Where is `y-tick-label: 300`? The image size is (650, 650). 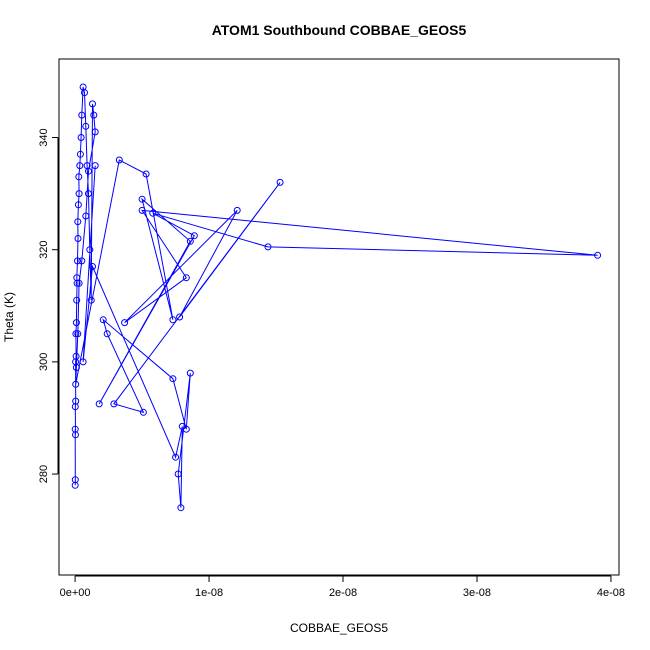 y-tick-label: 300 is located at coordinates (44, 362).